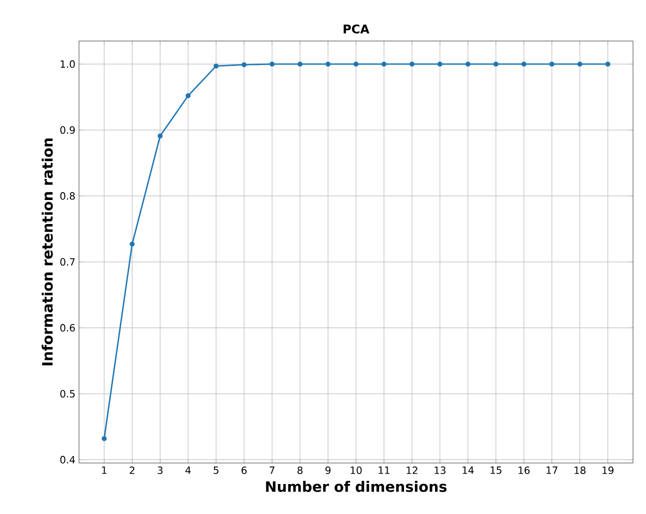 This screenshot has height=514, width=646. Describe the element at coordinates (356, 470) in the screenshot. I see `x-tick-label: 10` at that location.